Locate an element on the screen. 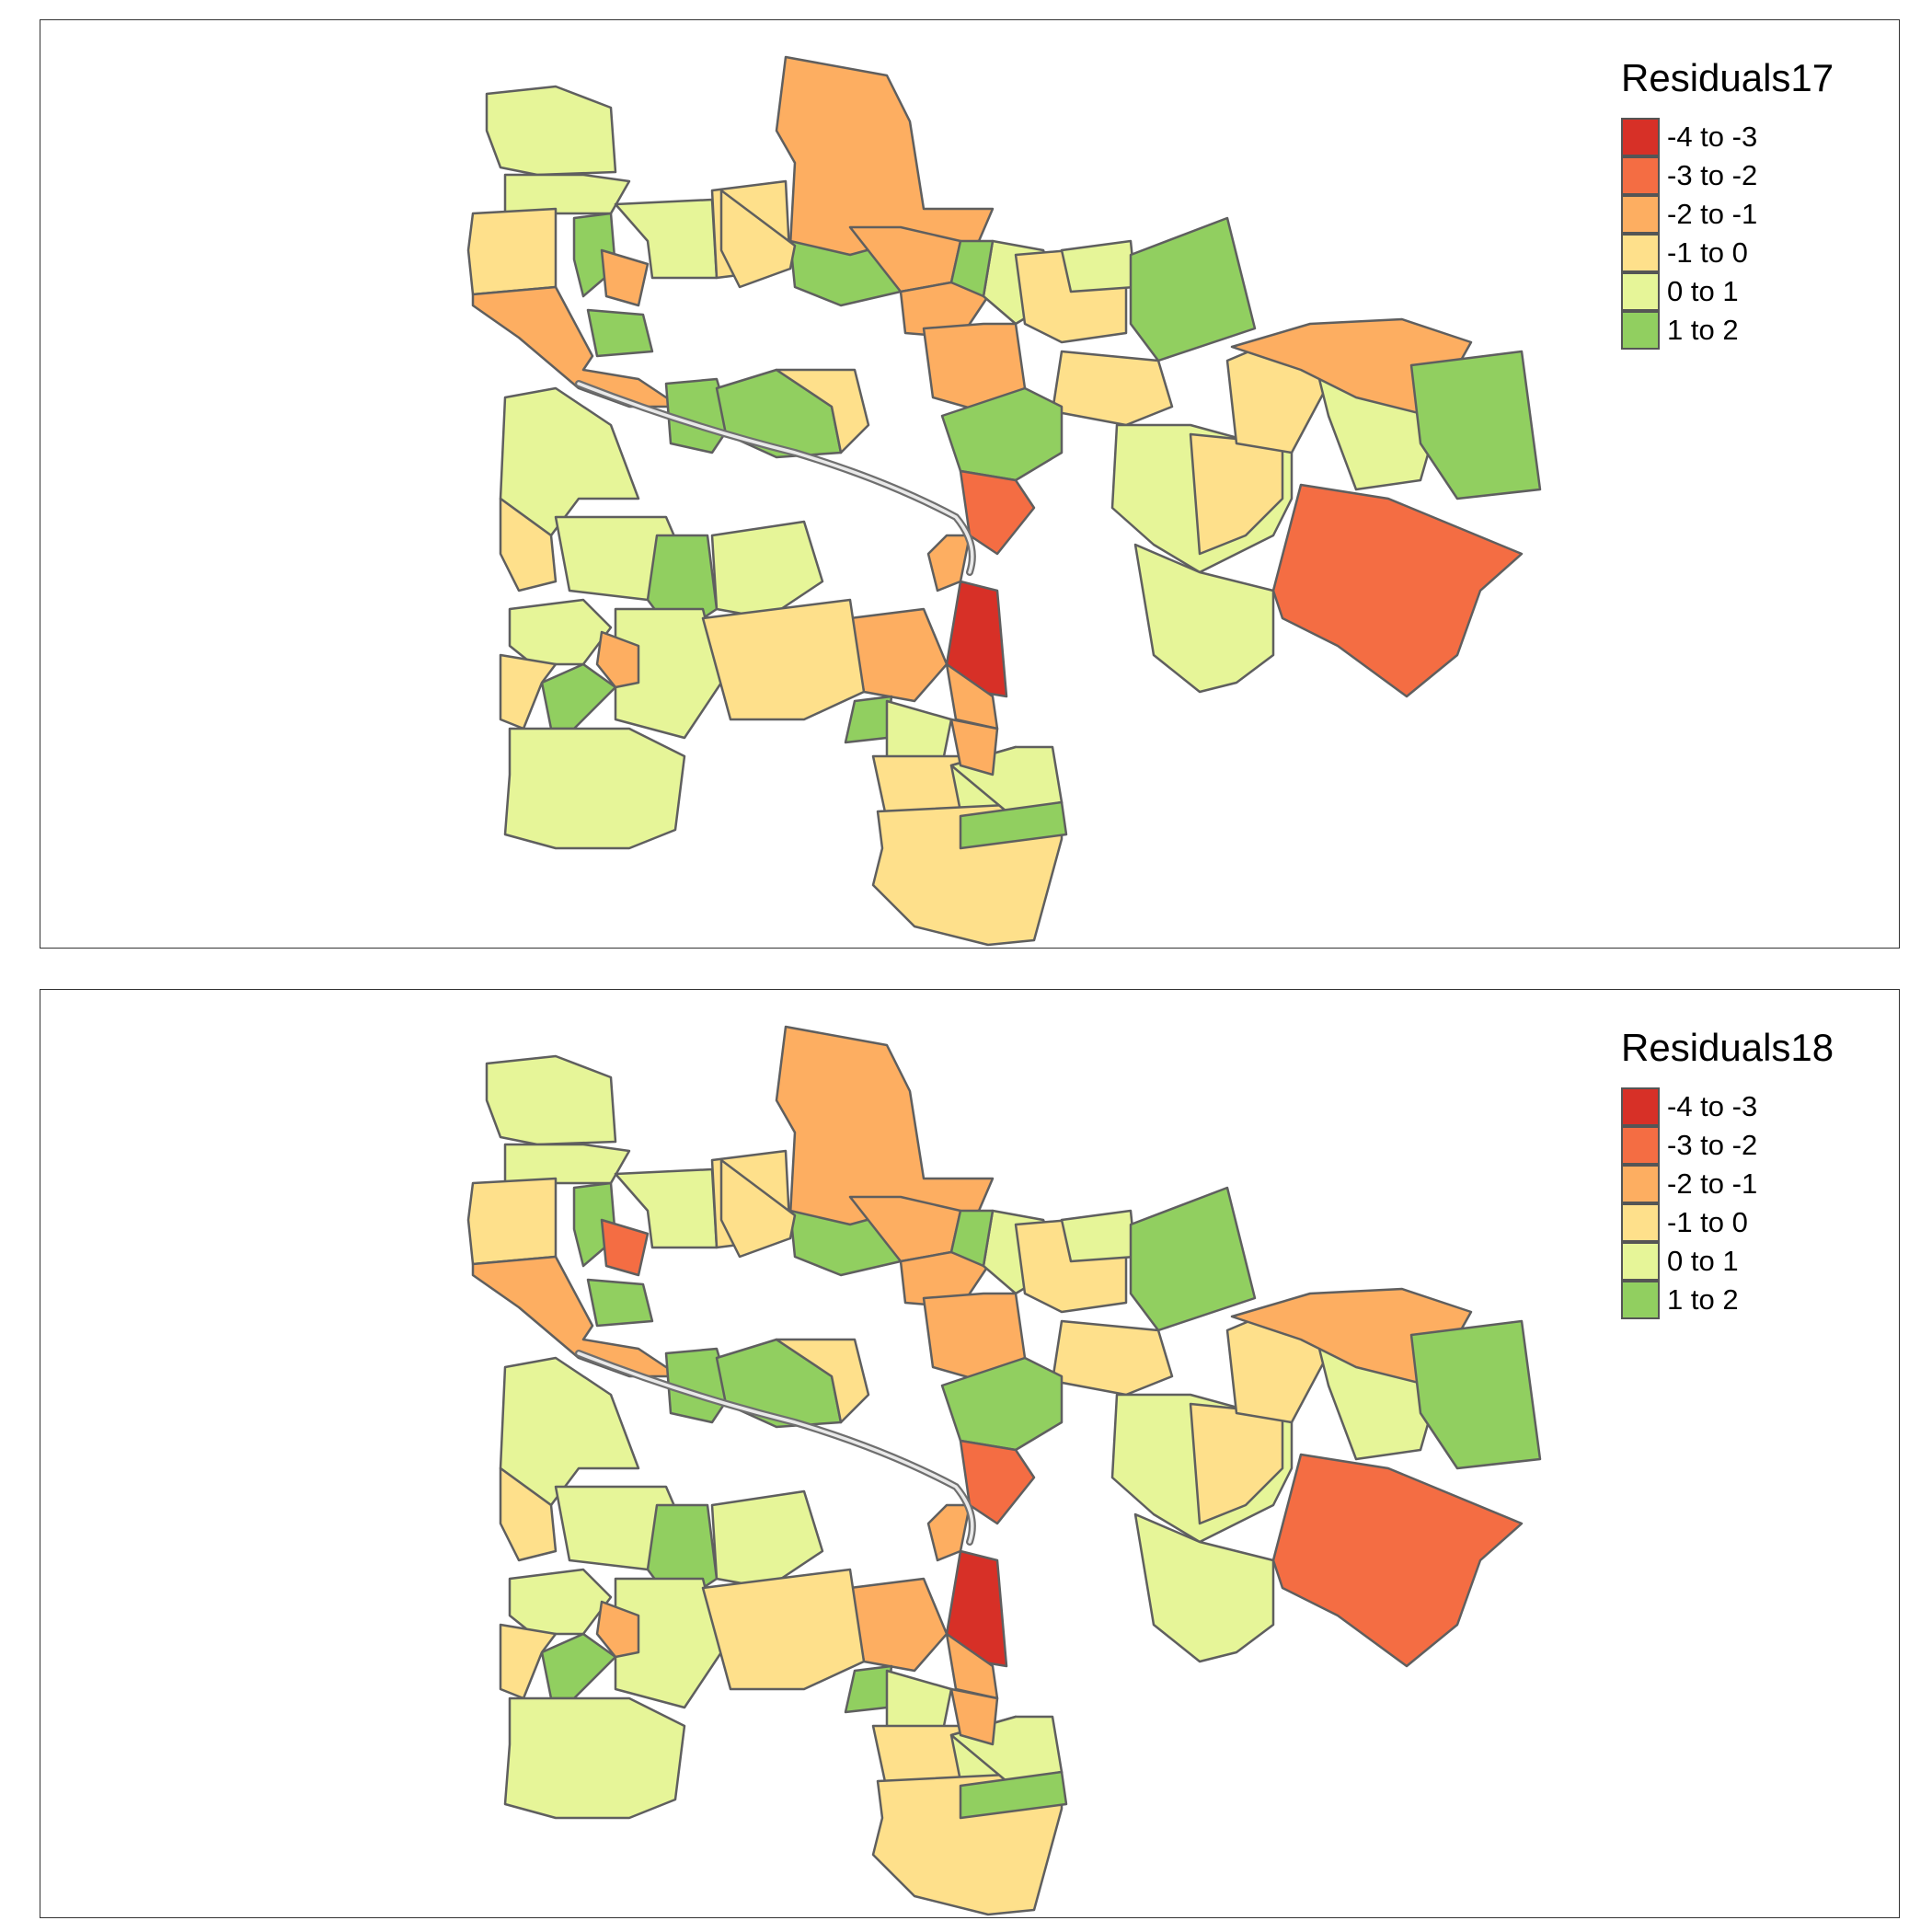  legend-title: Residuals18 is located at coordinates (1727, 1047).